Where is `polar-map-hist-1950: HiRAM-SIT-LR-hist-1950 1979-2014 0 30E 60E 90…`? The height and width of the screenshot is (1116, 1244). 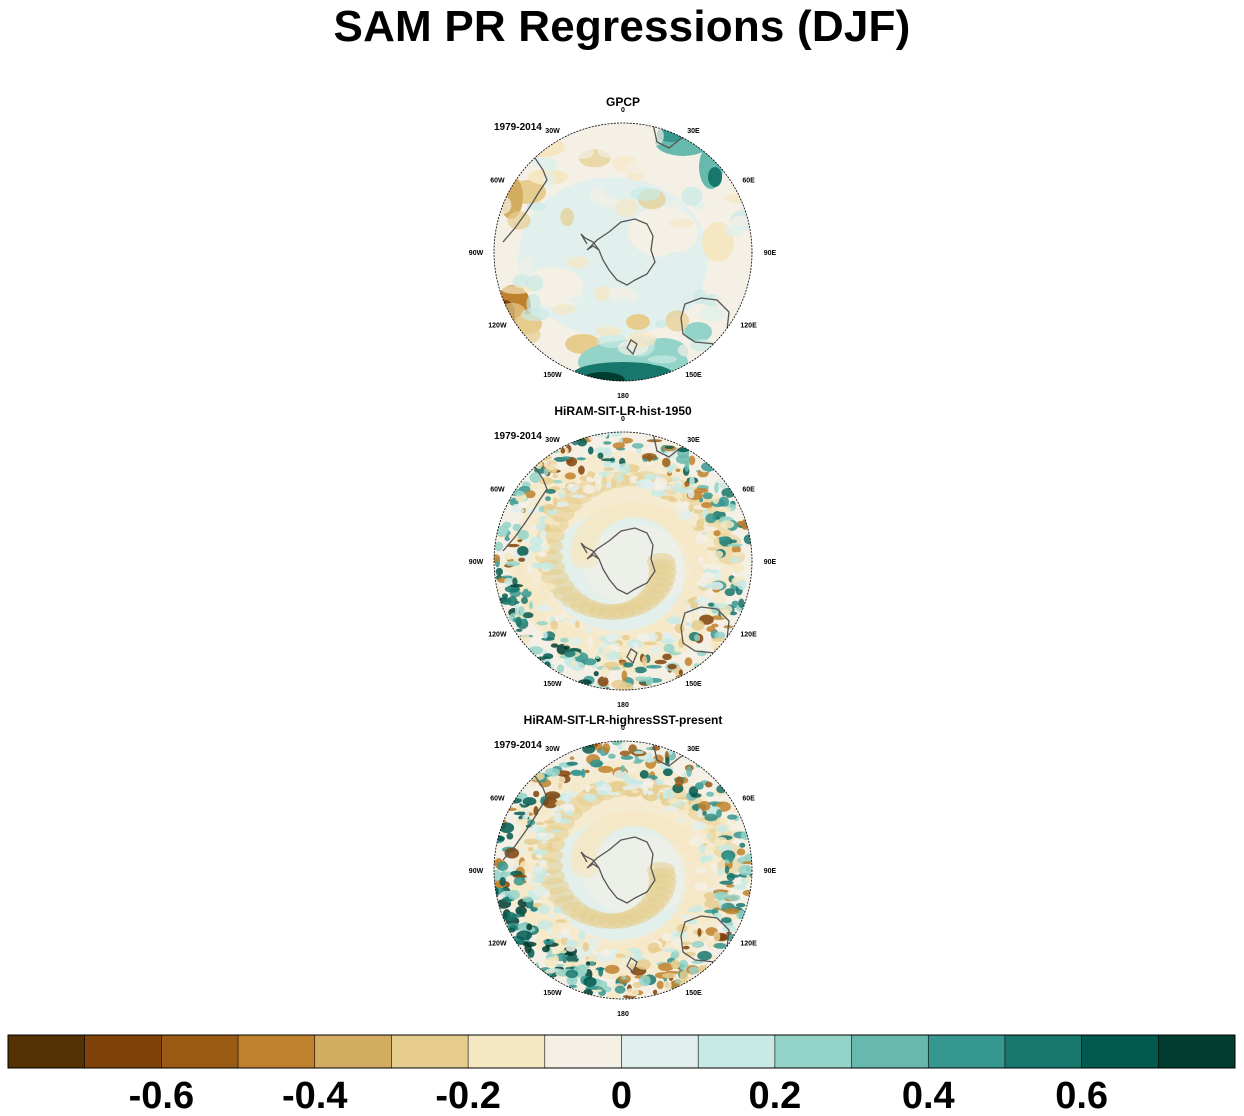
polar-map-hist-1950: HiRAM-SIT-LR-hist-1950 1979-2014 0 30E 60E 90… is located at coordinates (623, 556).